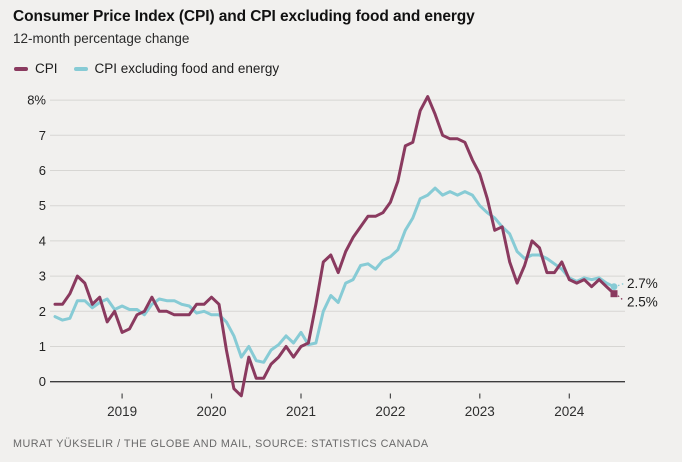 The image size is (682, 462). I want to click on x-axis: 2019 2020 2021 2022 2023 2024, so click(346, 406).